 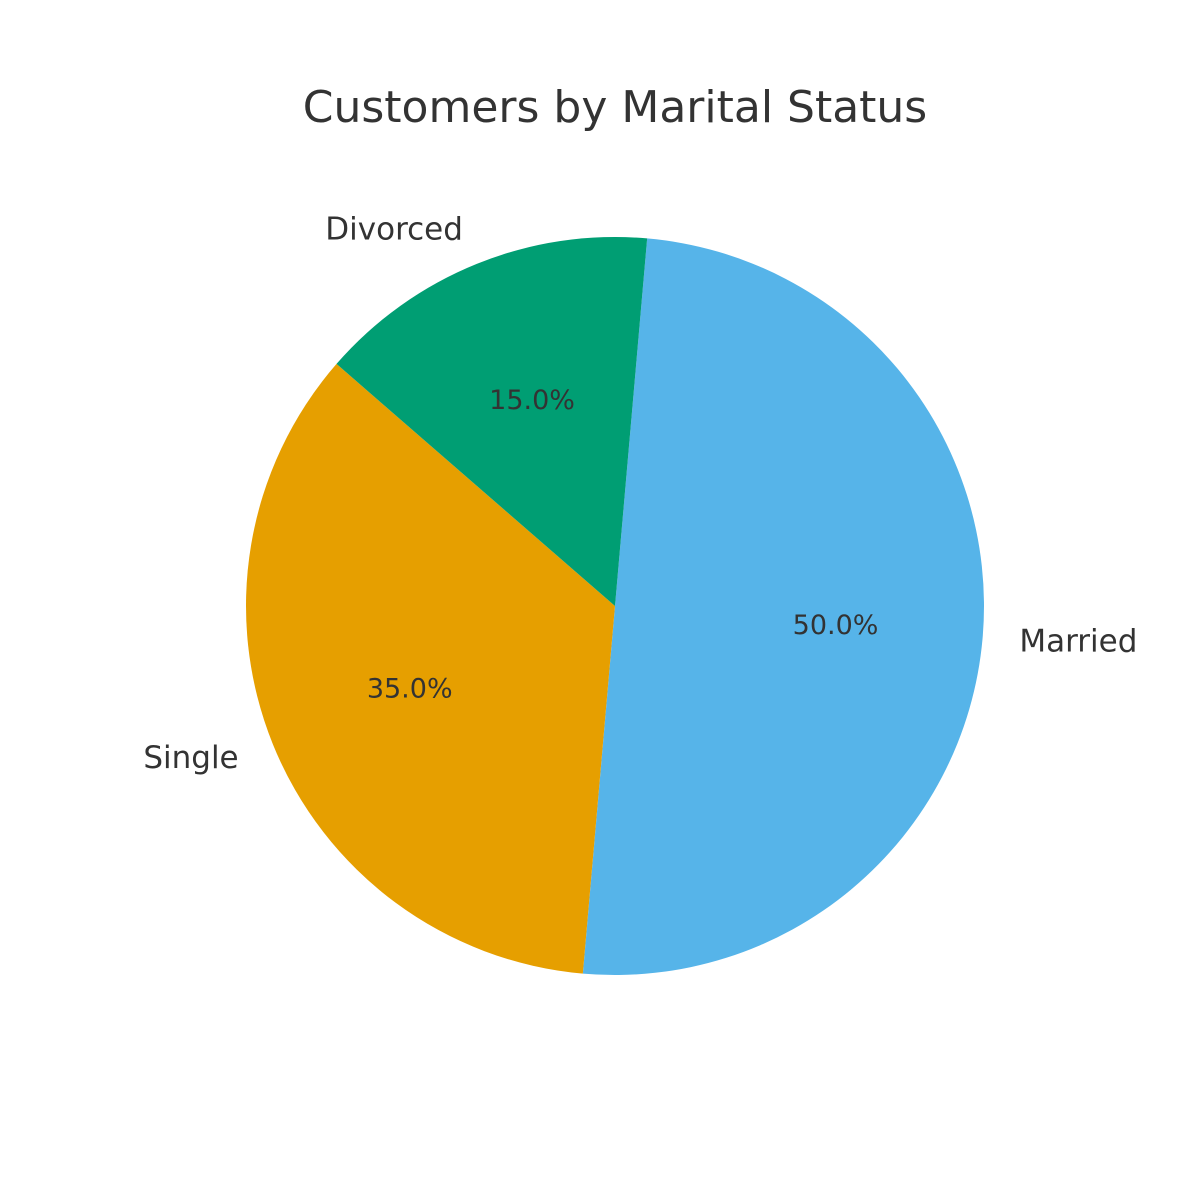 What do you see at coordinates (190, 758) in the screenshot?
I see `slice-label-single: Single` at bounding box center [190, 758].